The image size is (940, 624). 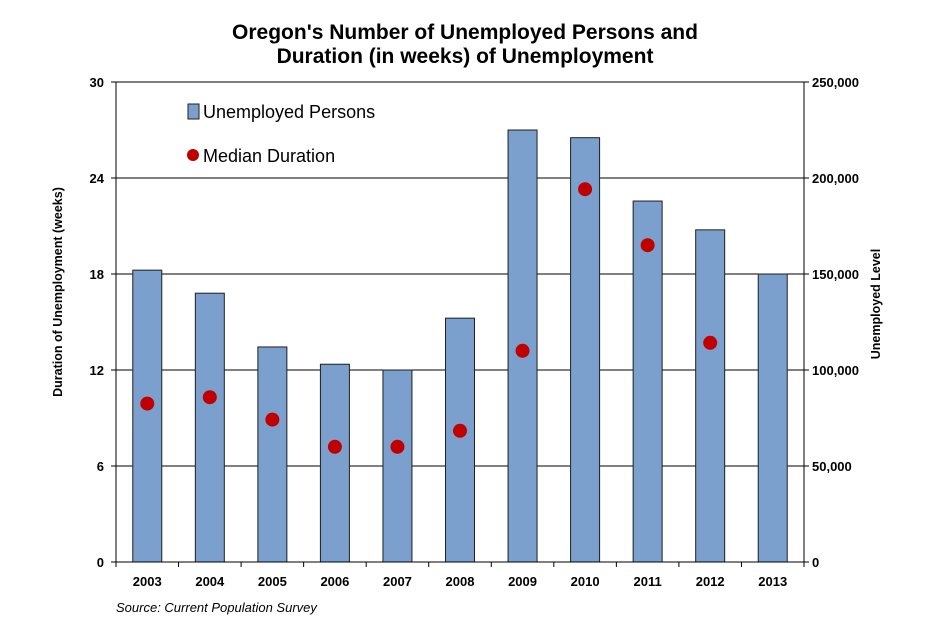 I want to click on marker-median-duration-2012, so click(x=710, y=342).